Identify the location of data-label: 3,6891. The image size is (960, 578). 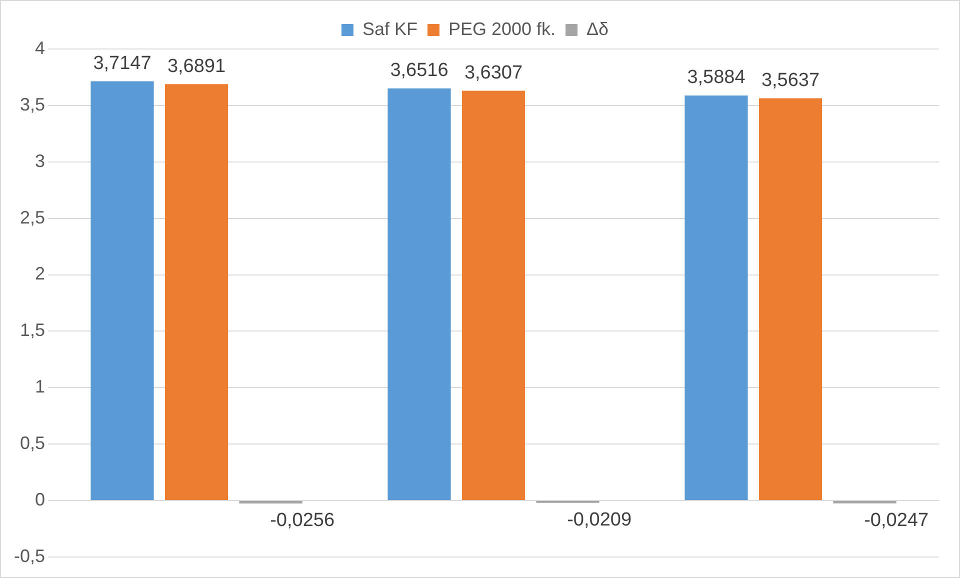
(196, 66).